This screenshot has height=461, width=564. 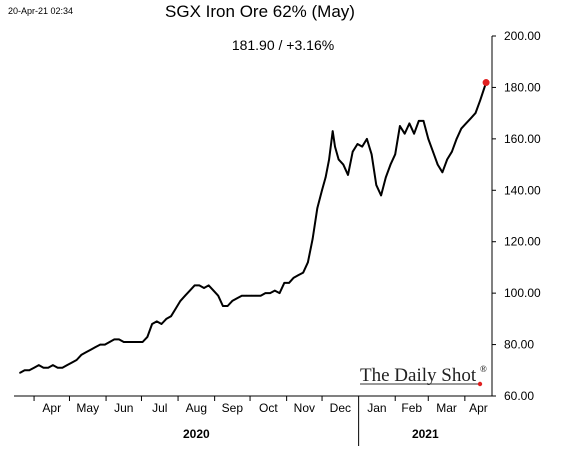 What do you see at coordinates (522, 190) in the screenshot?
I see `y-tick-label: 140.00` at bounding box center [522, 190].